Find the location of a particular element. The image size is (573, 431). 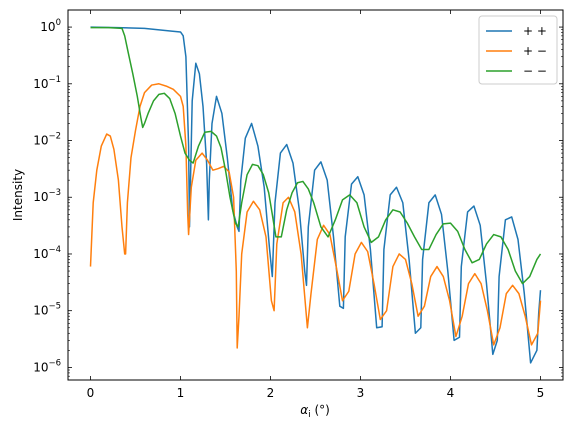

x-tick-label: 0 is located at coordinates (91, 393).